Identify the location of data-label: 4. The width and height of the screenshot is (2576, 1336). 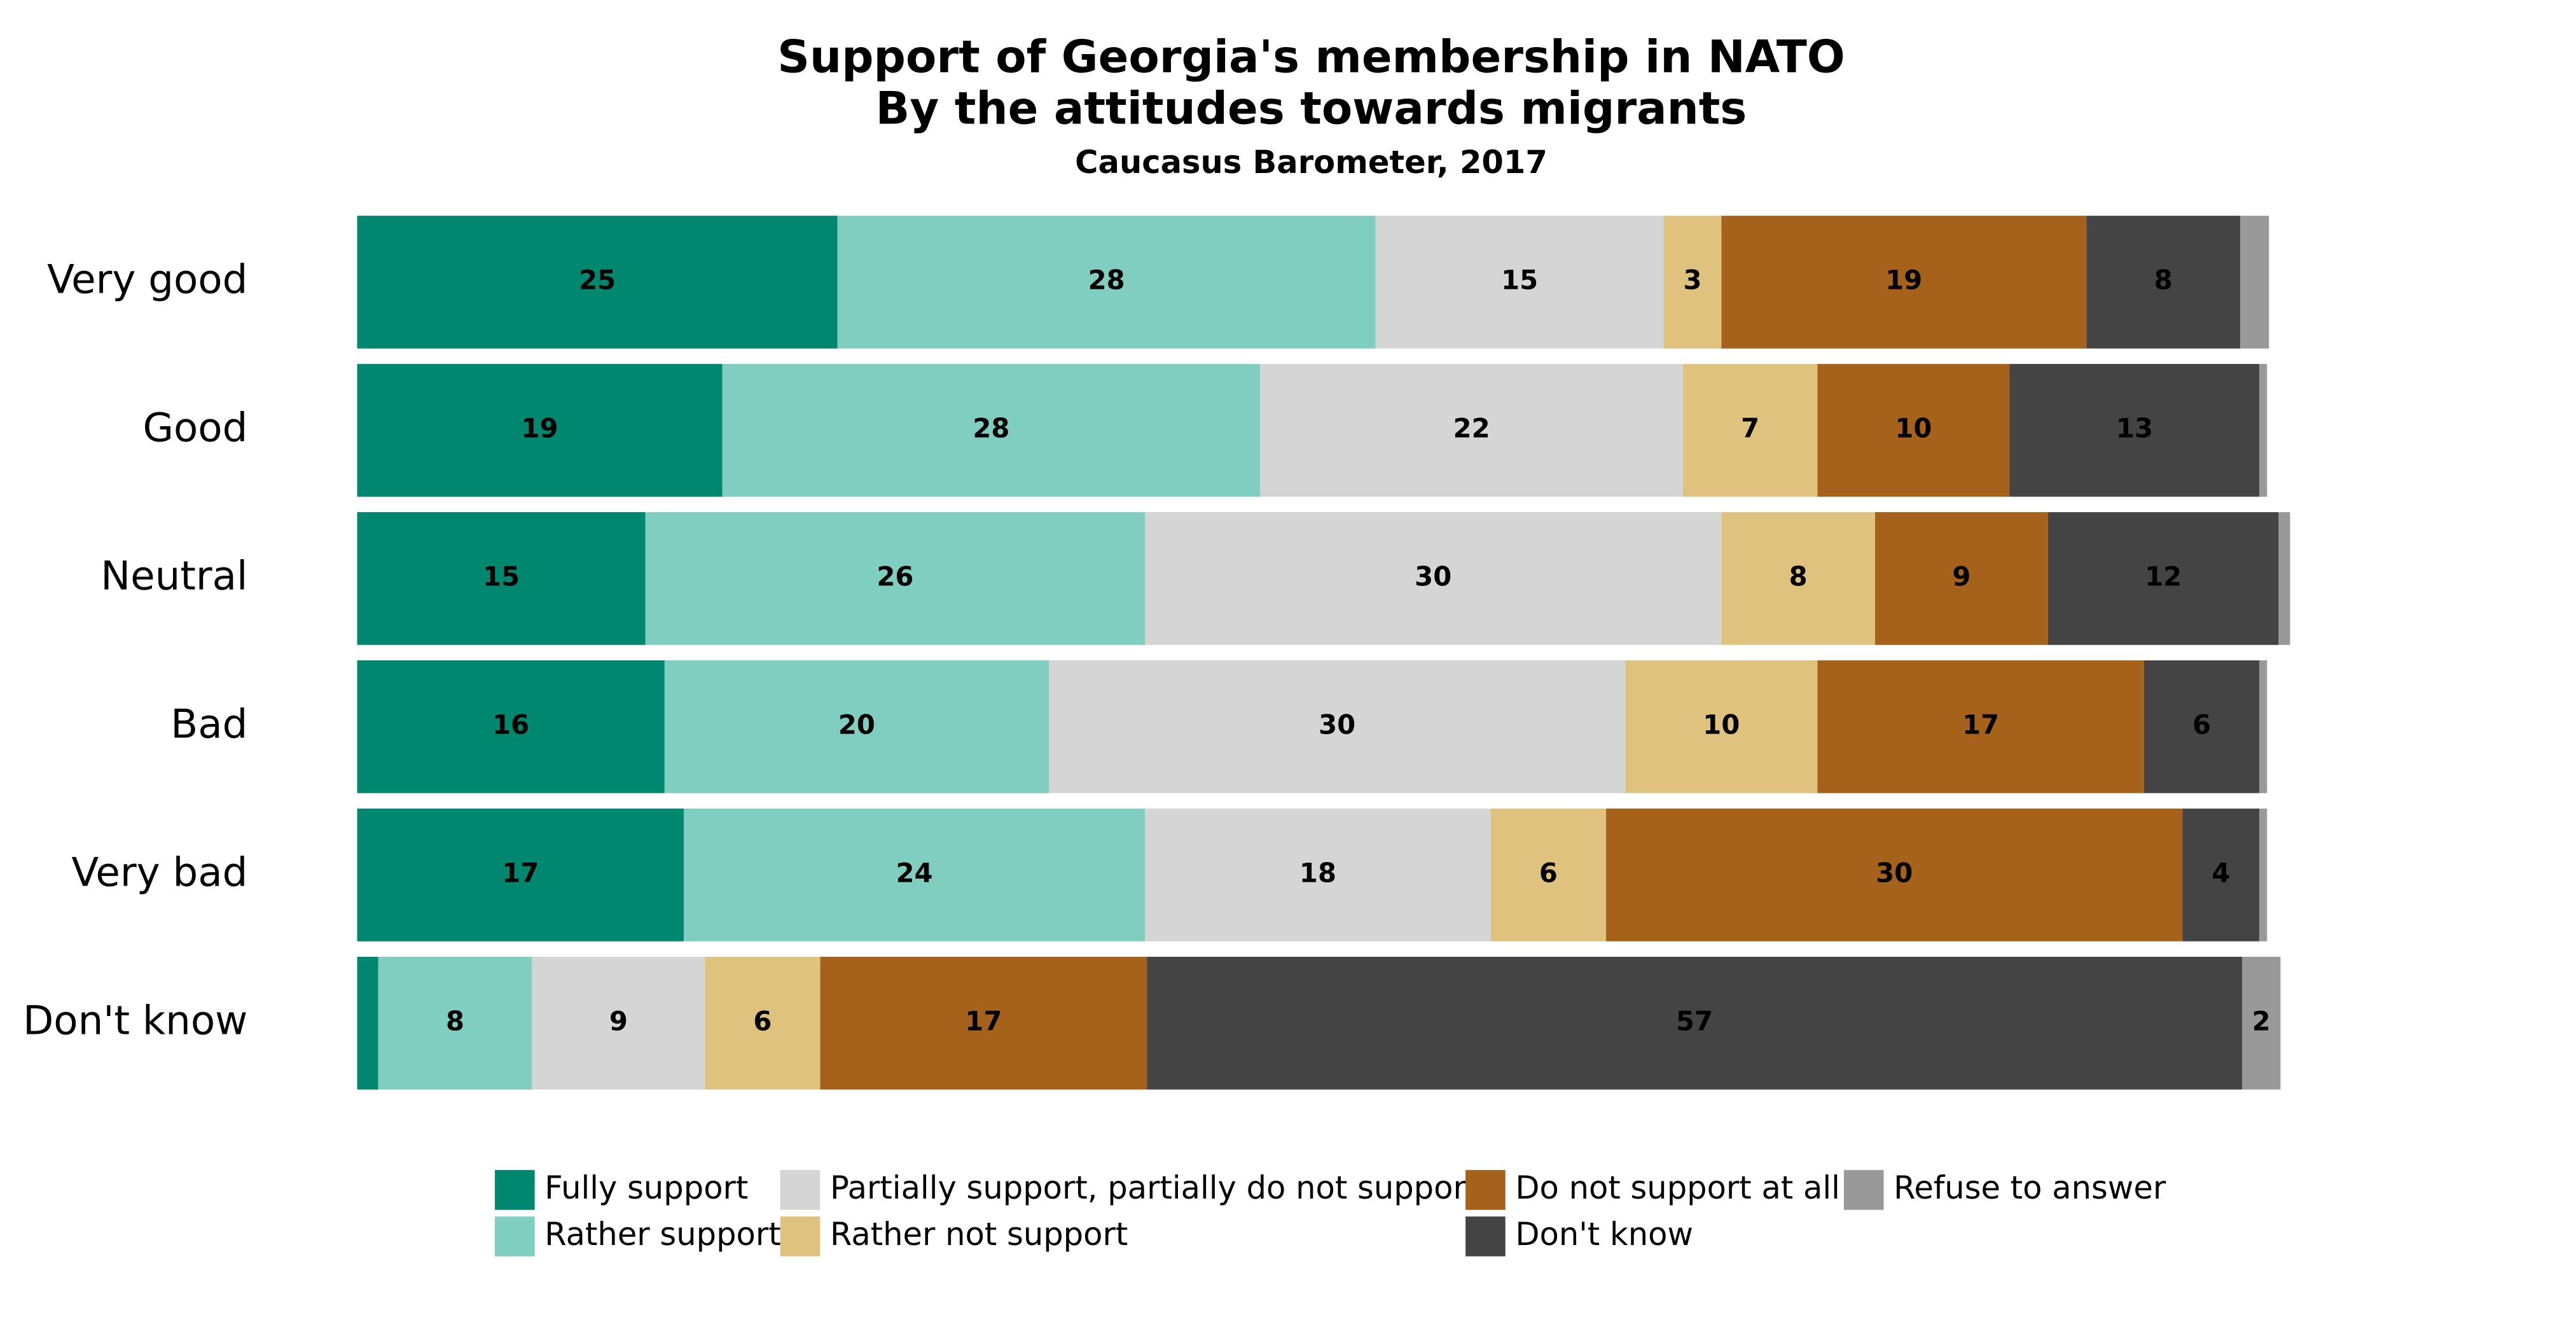
(2221, 872).